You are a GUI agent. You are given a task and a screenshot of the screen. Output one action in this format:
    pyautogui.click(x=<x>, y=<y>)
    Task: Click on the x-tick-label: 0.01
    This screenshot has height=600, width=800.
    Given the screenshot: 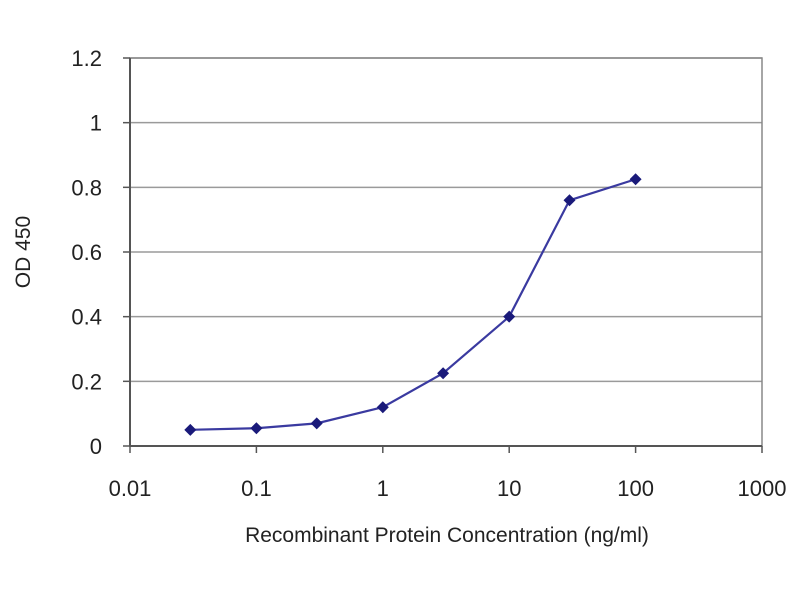 What is the action you would take?
    pyautogui.click(x=130, y=488)
    